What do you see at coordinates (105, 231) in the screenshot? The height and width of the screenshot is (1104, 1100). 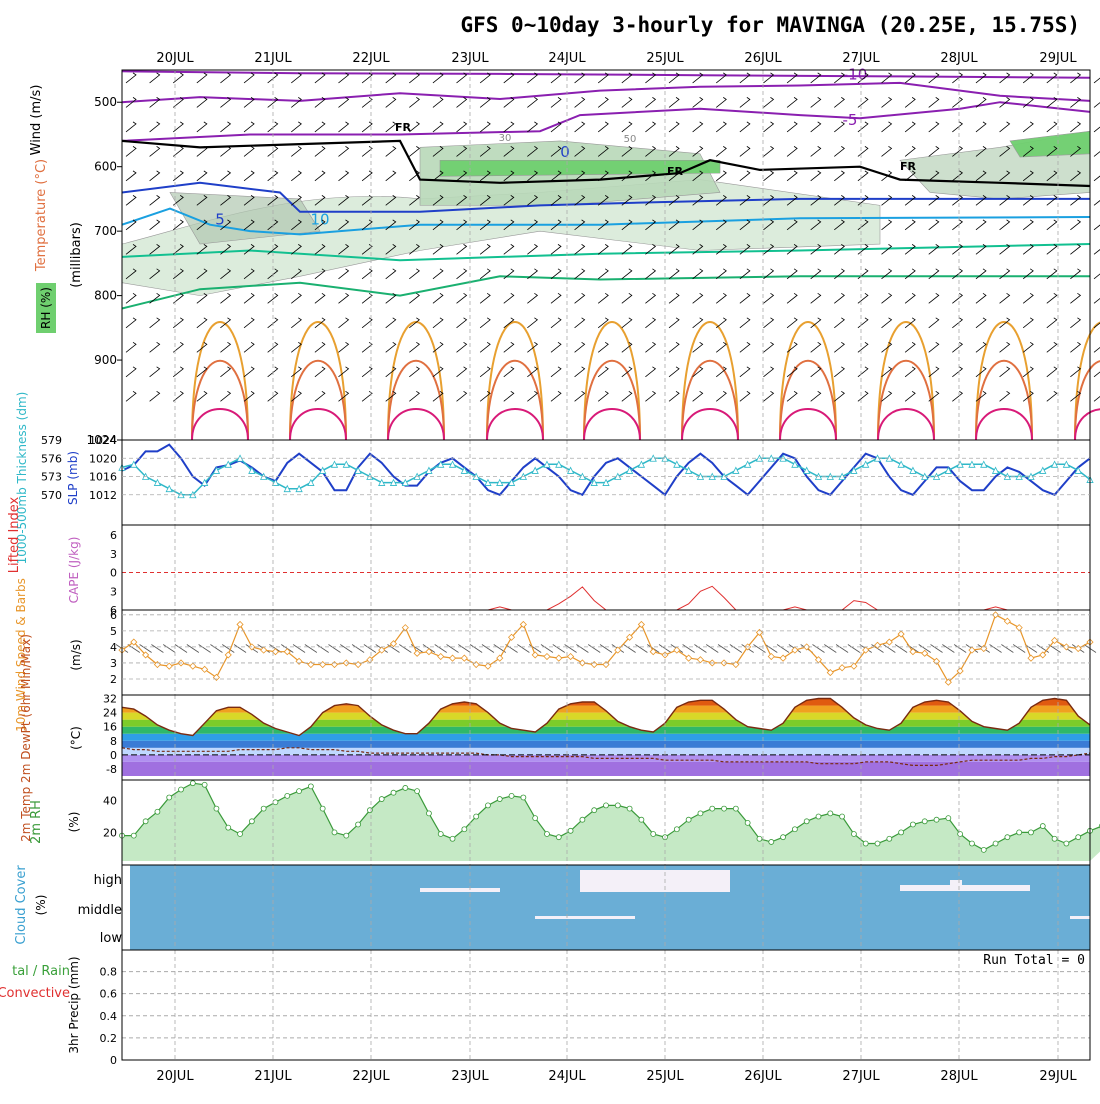 I see `upper-air-ytick-700: 700` at bounding box center [105, 231].